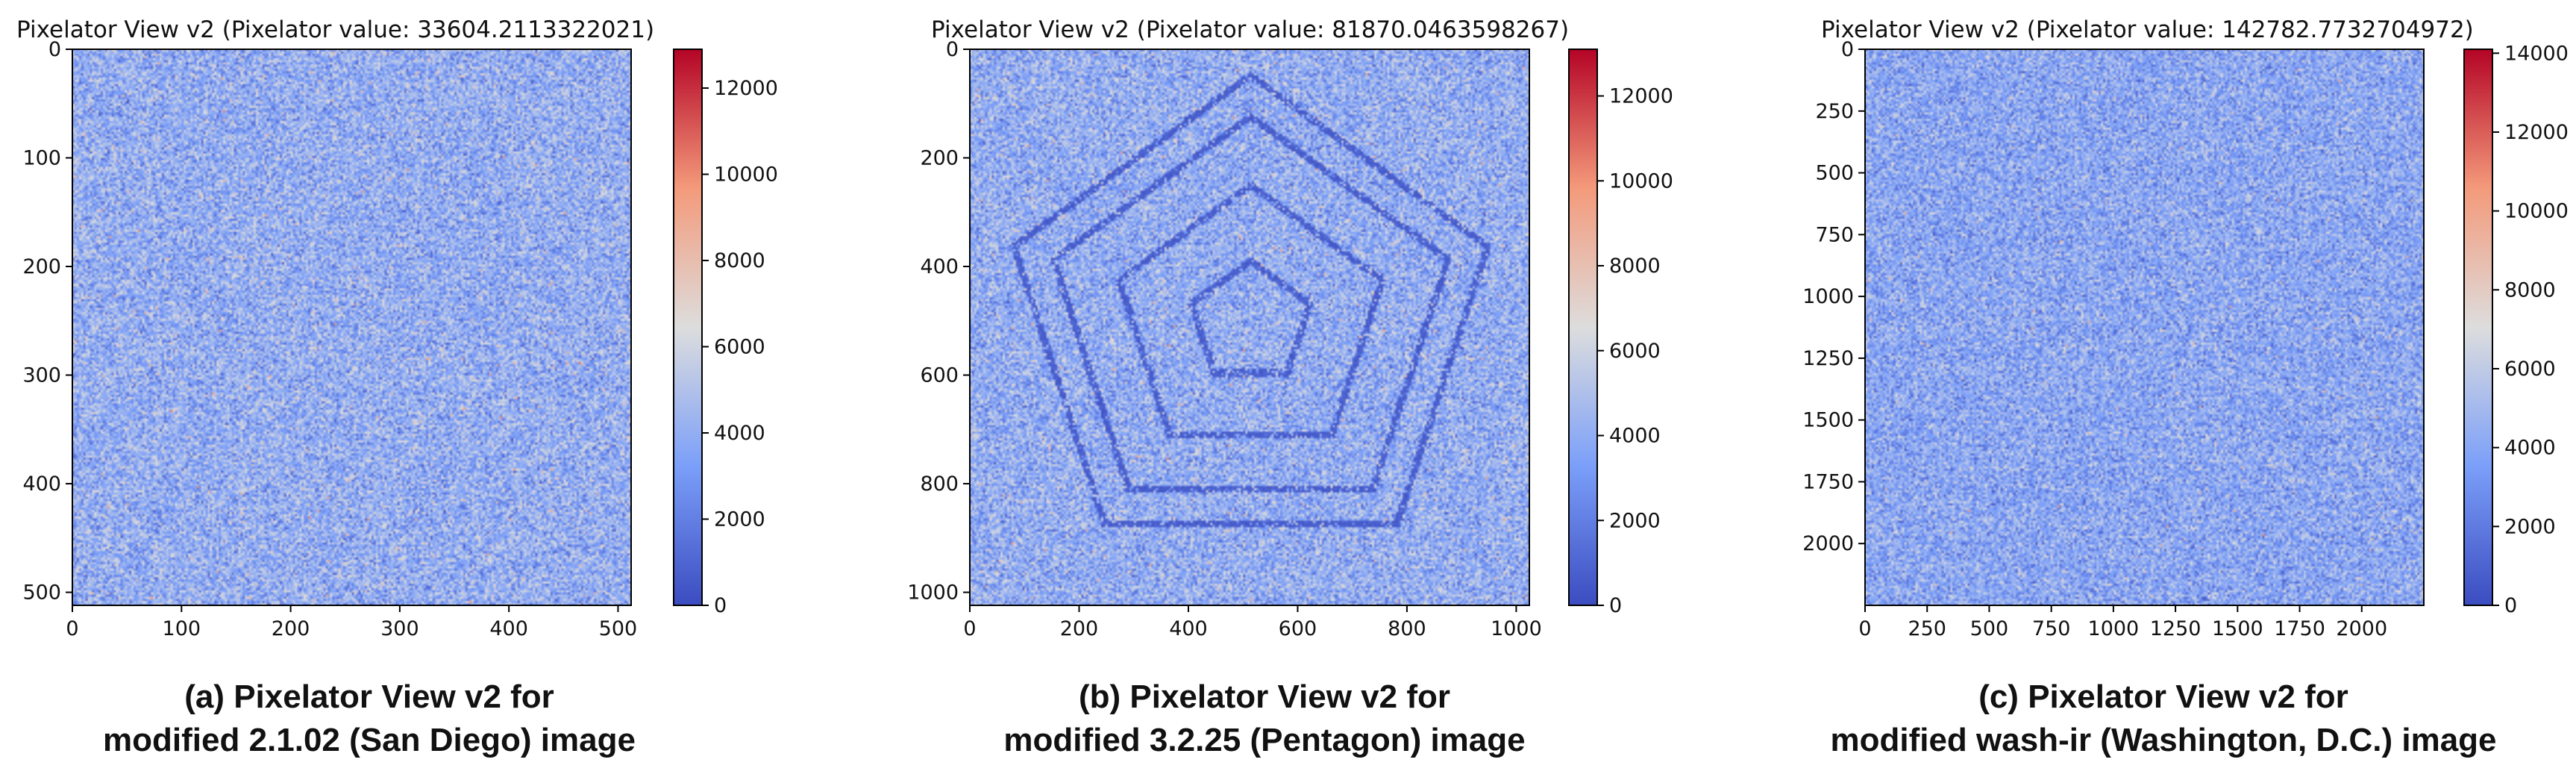 The height and width of the screenshot is (780, 2576). Describe the element at coordinates (1828, 358) in the screenshot. I see `y-tick-label: 1250` at that location.